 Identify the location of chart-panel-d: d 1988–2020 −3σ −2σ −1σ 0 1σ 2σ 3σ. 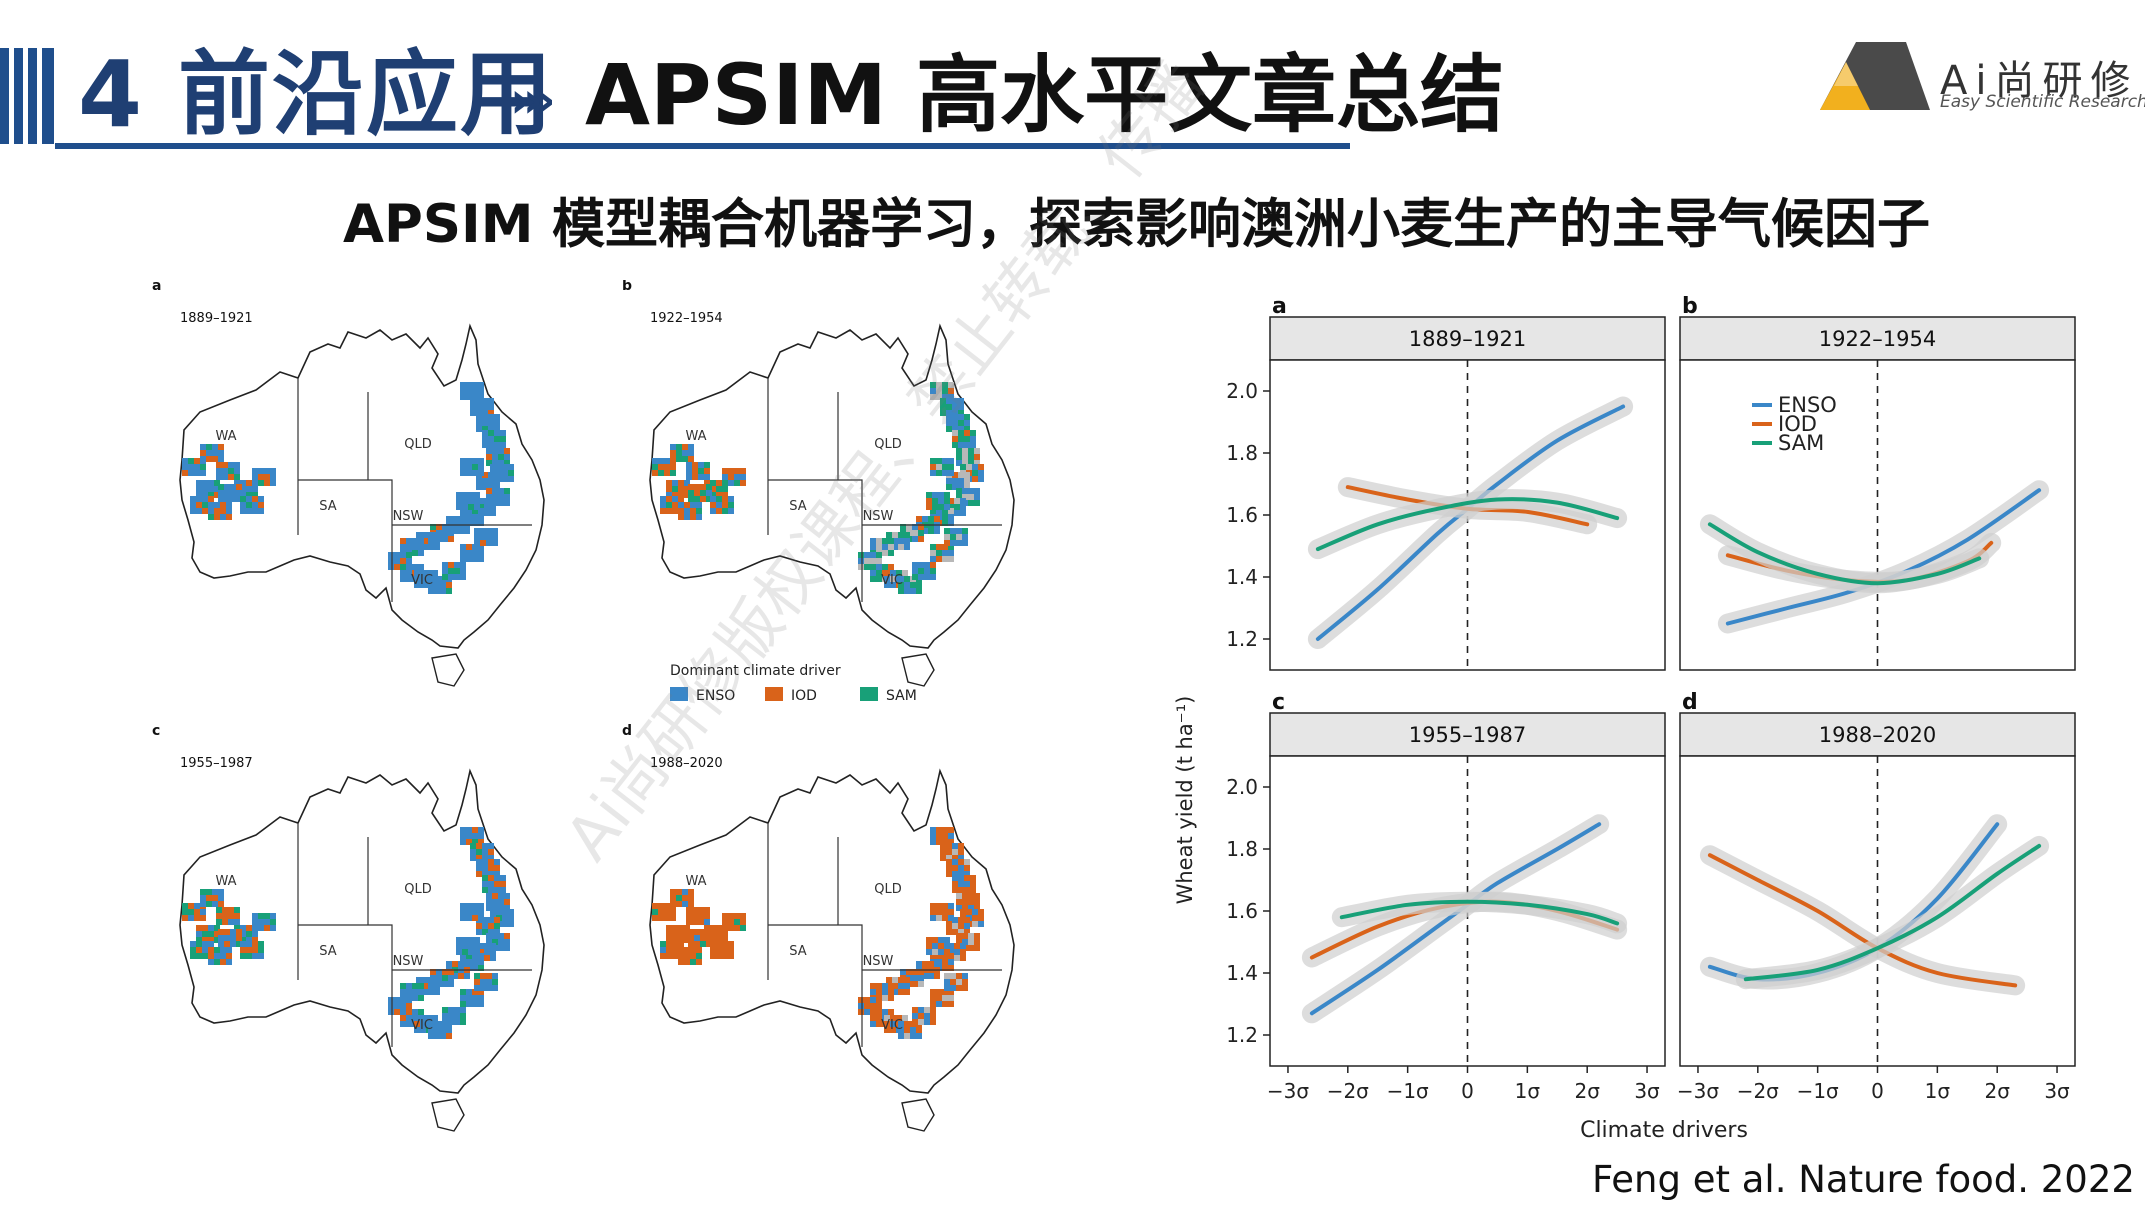
(1876, 896).